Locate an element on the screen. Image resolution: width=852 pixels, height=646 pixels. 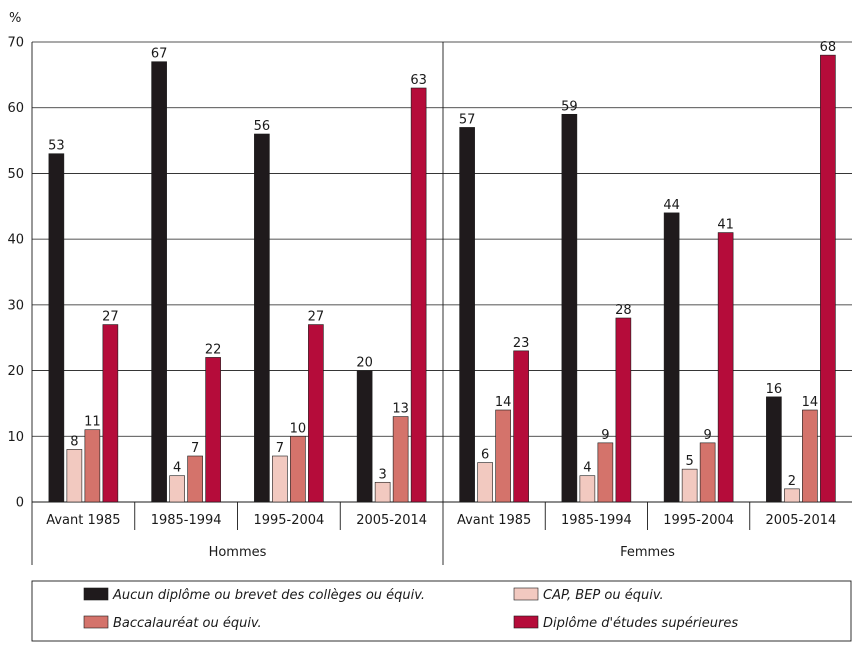
y-tick-label: 40 is located at coordinates (15, 240).